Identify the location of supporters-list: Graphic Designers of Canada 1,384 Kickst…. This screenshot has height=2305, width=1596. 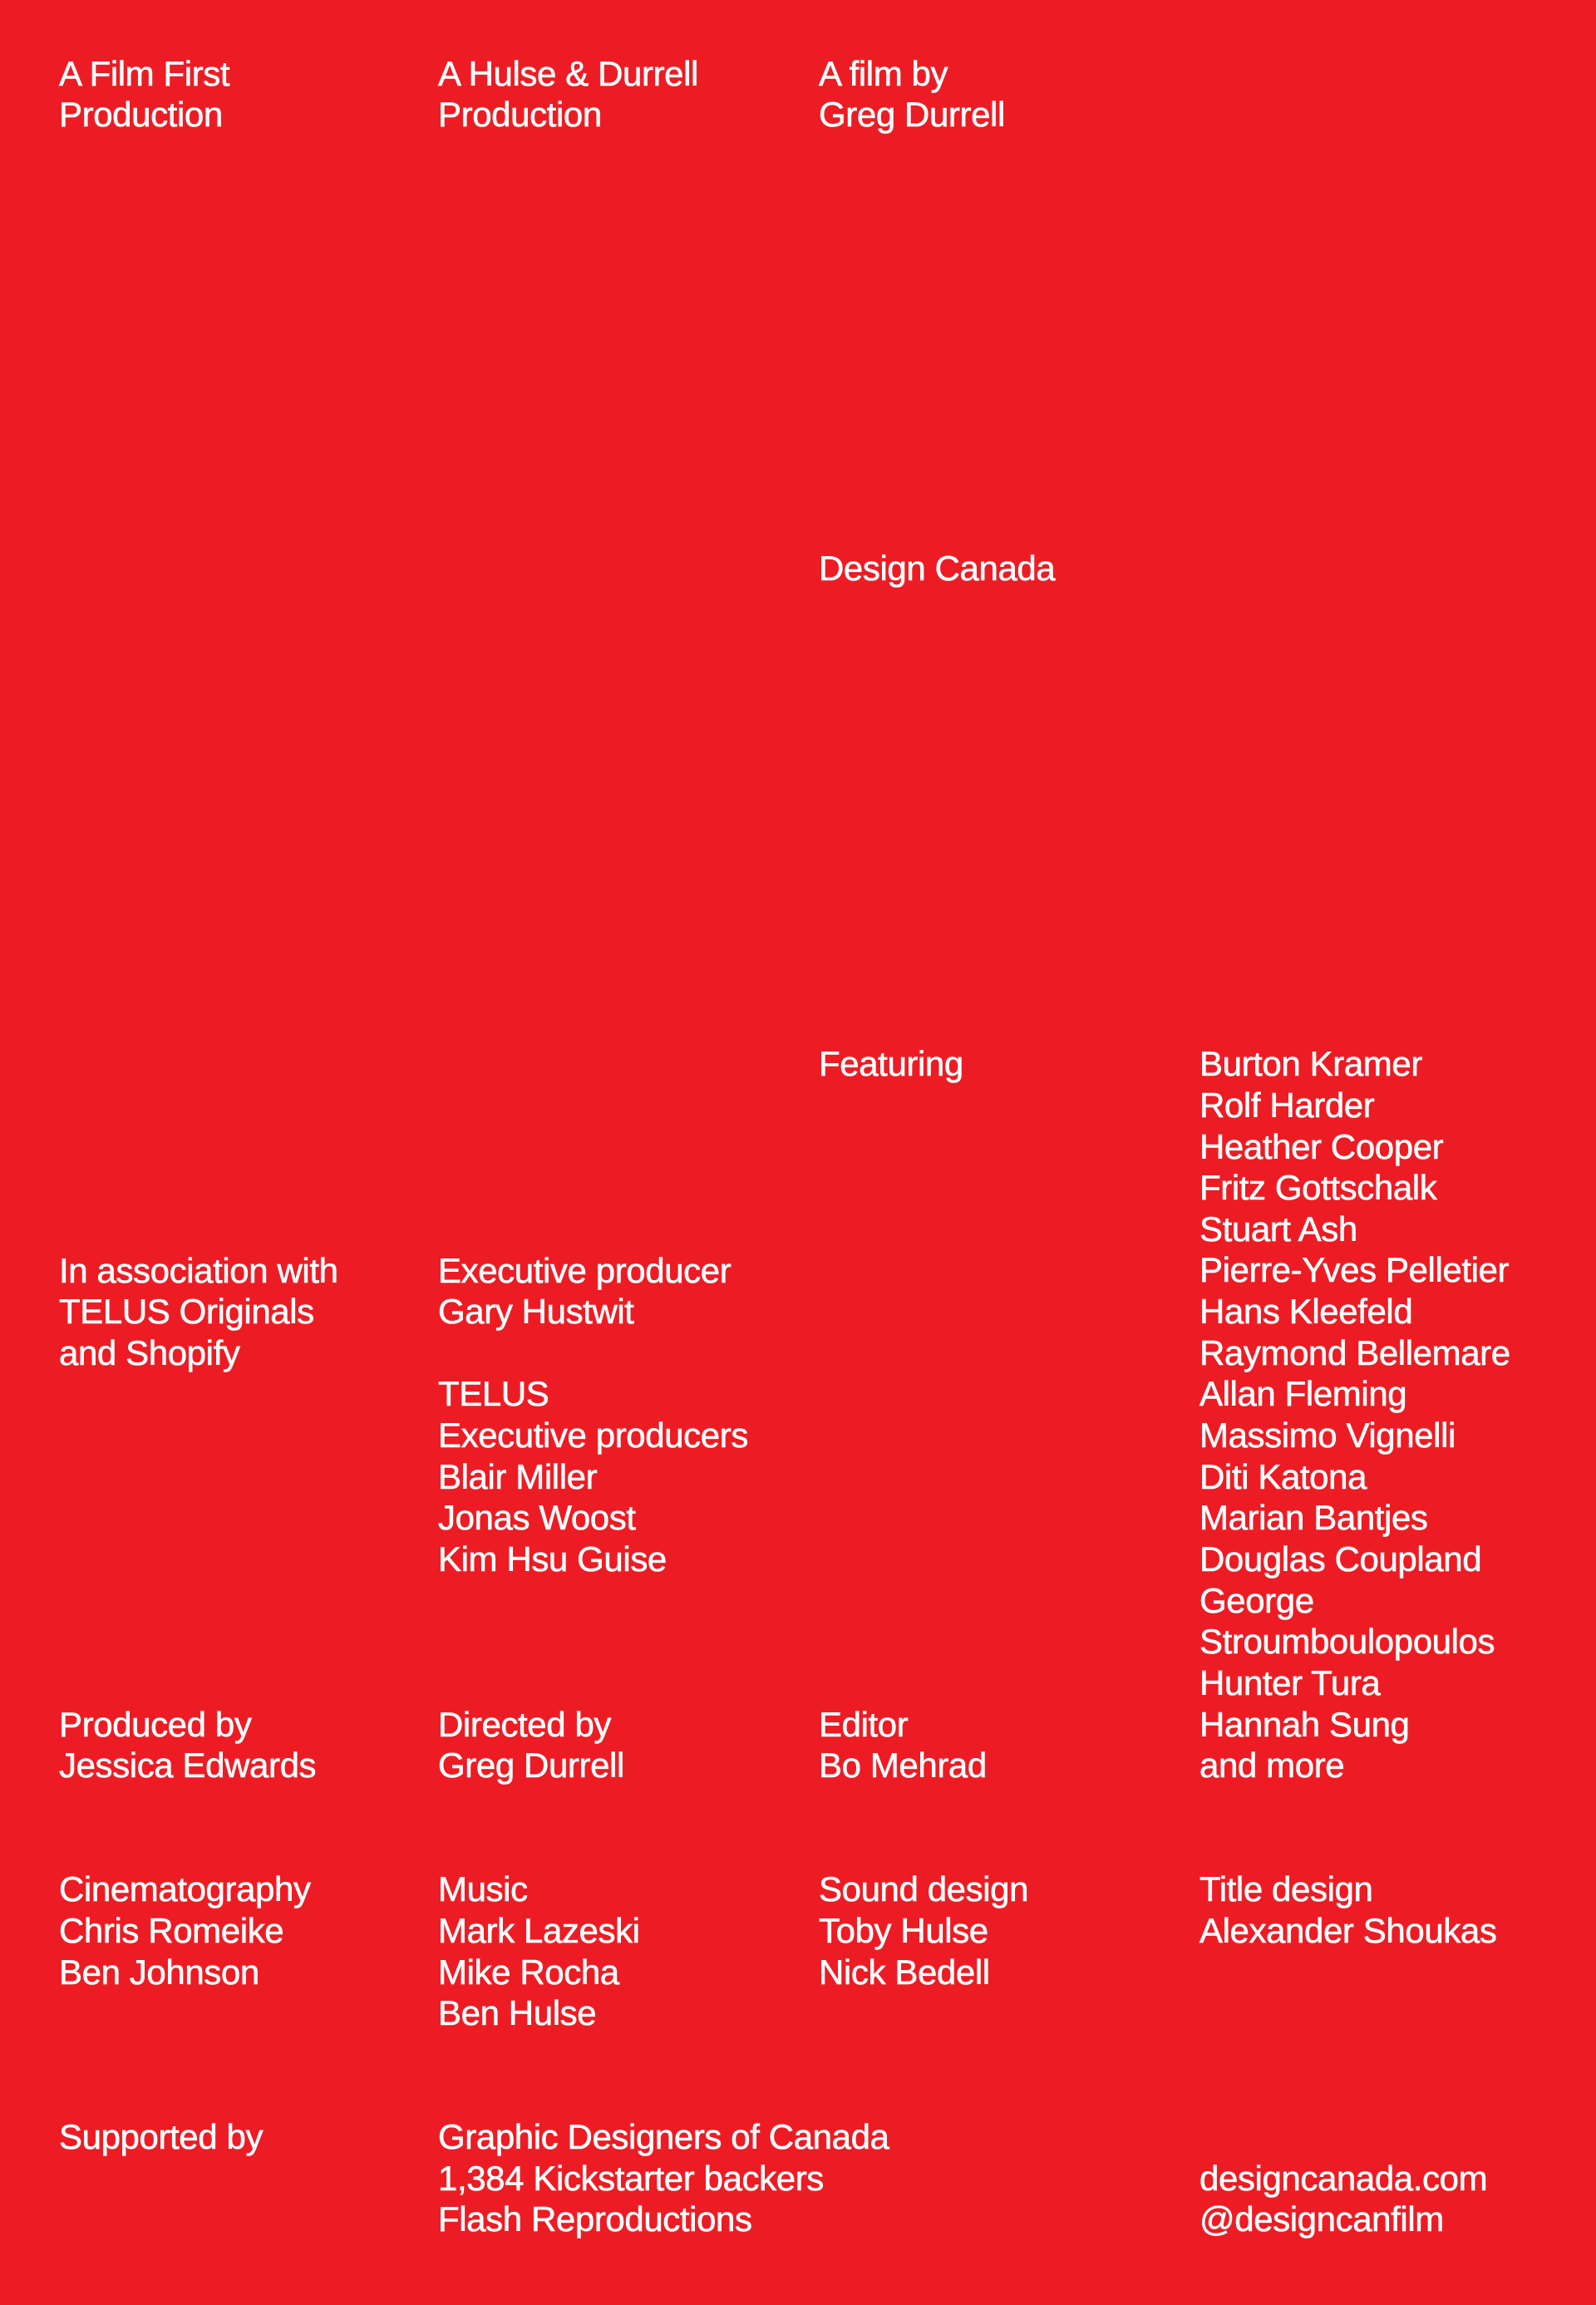
(664, 2178).